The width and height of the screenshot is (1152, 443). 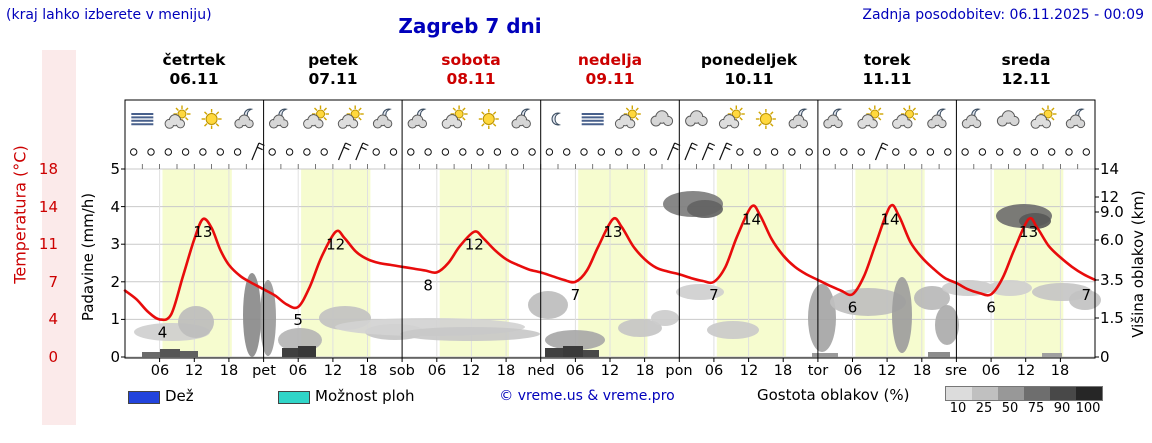 I want to click on showers-legend-swatch, so click(x=294, y=397).